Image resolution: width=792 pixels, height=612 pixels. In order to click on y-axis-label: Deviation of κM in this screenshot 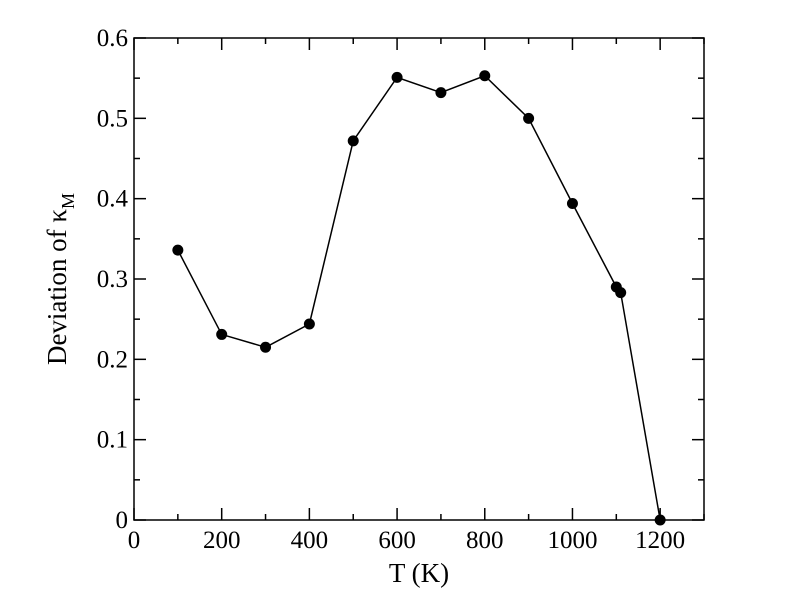, I will do `click(60, 279)`.